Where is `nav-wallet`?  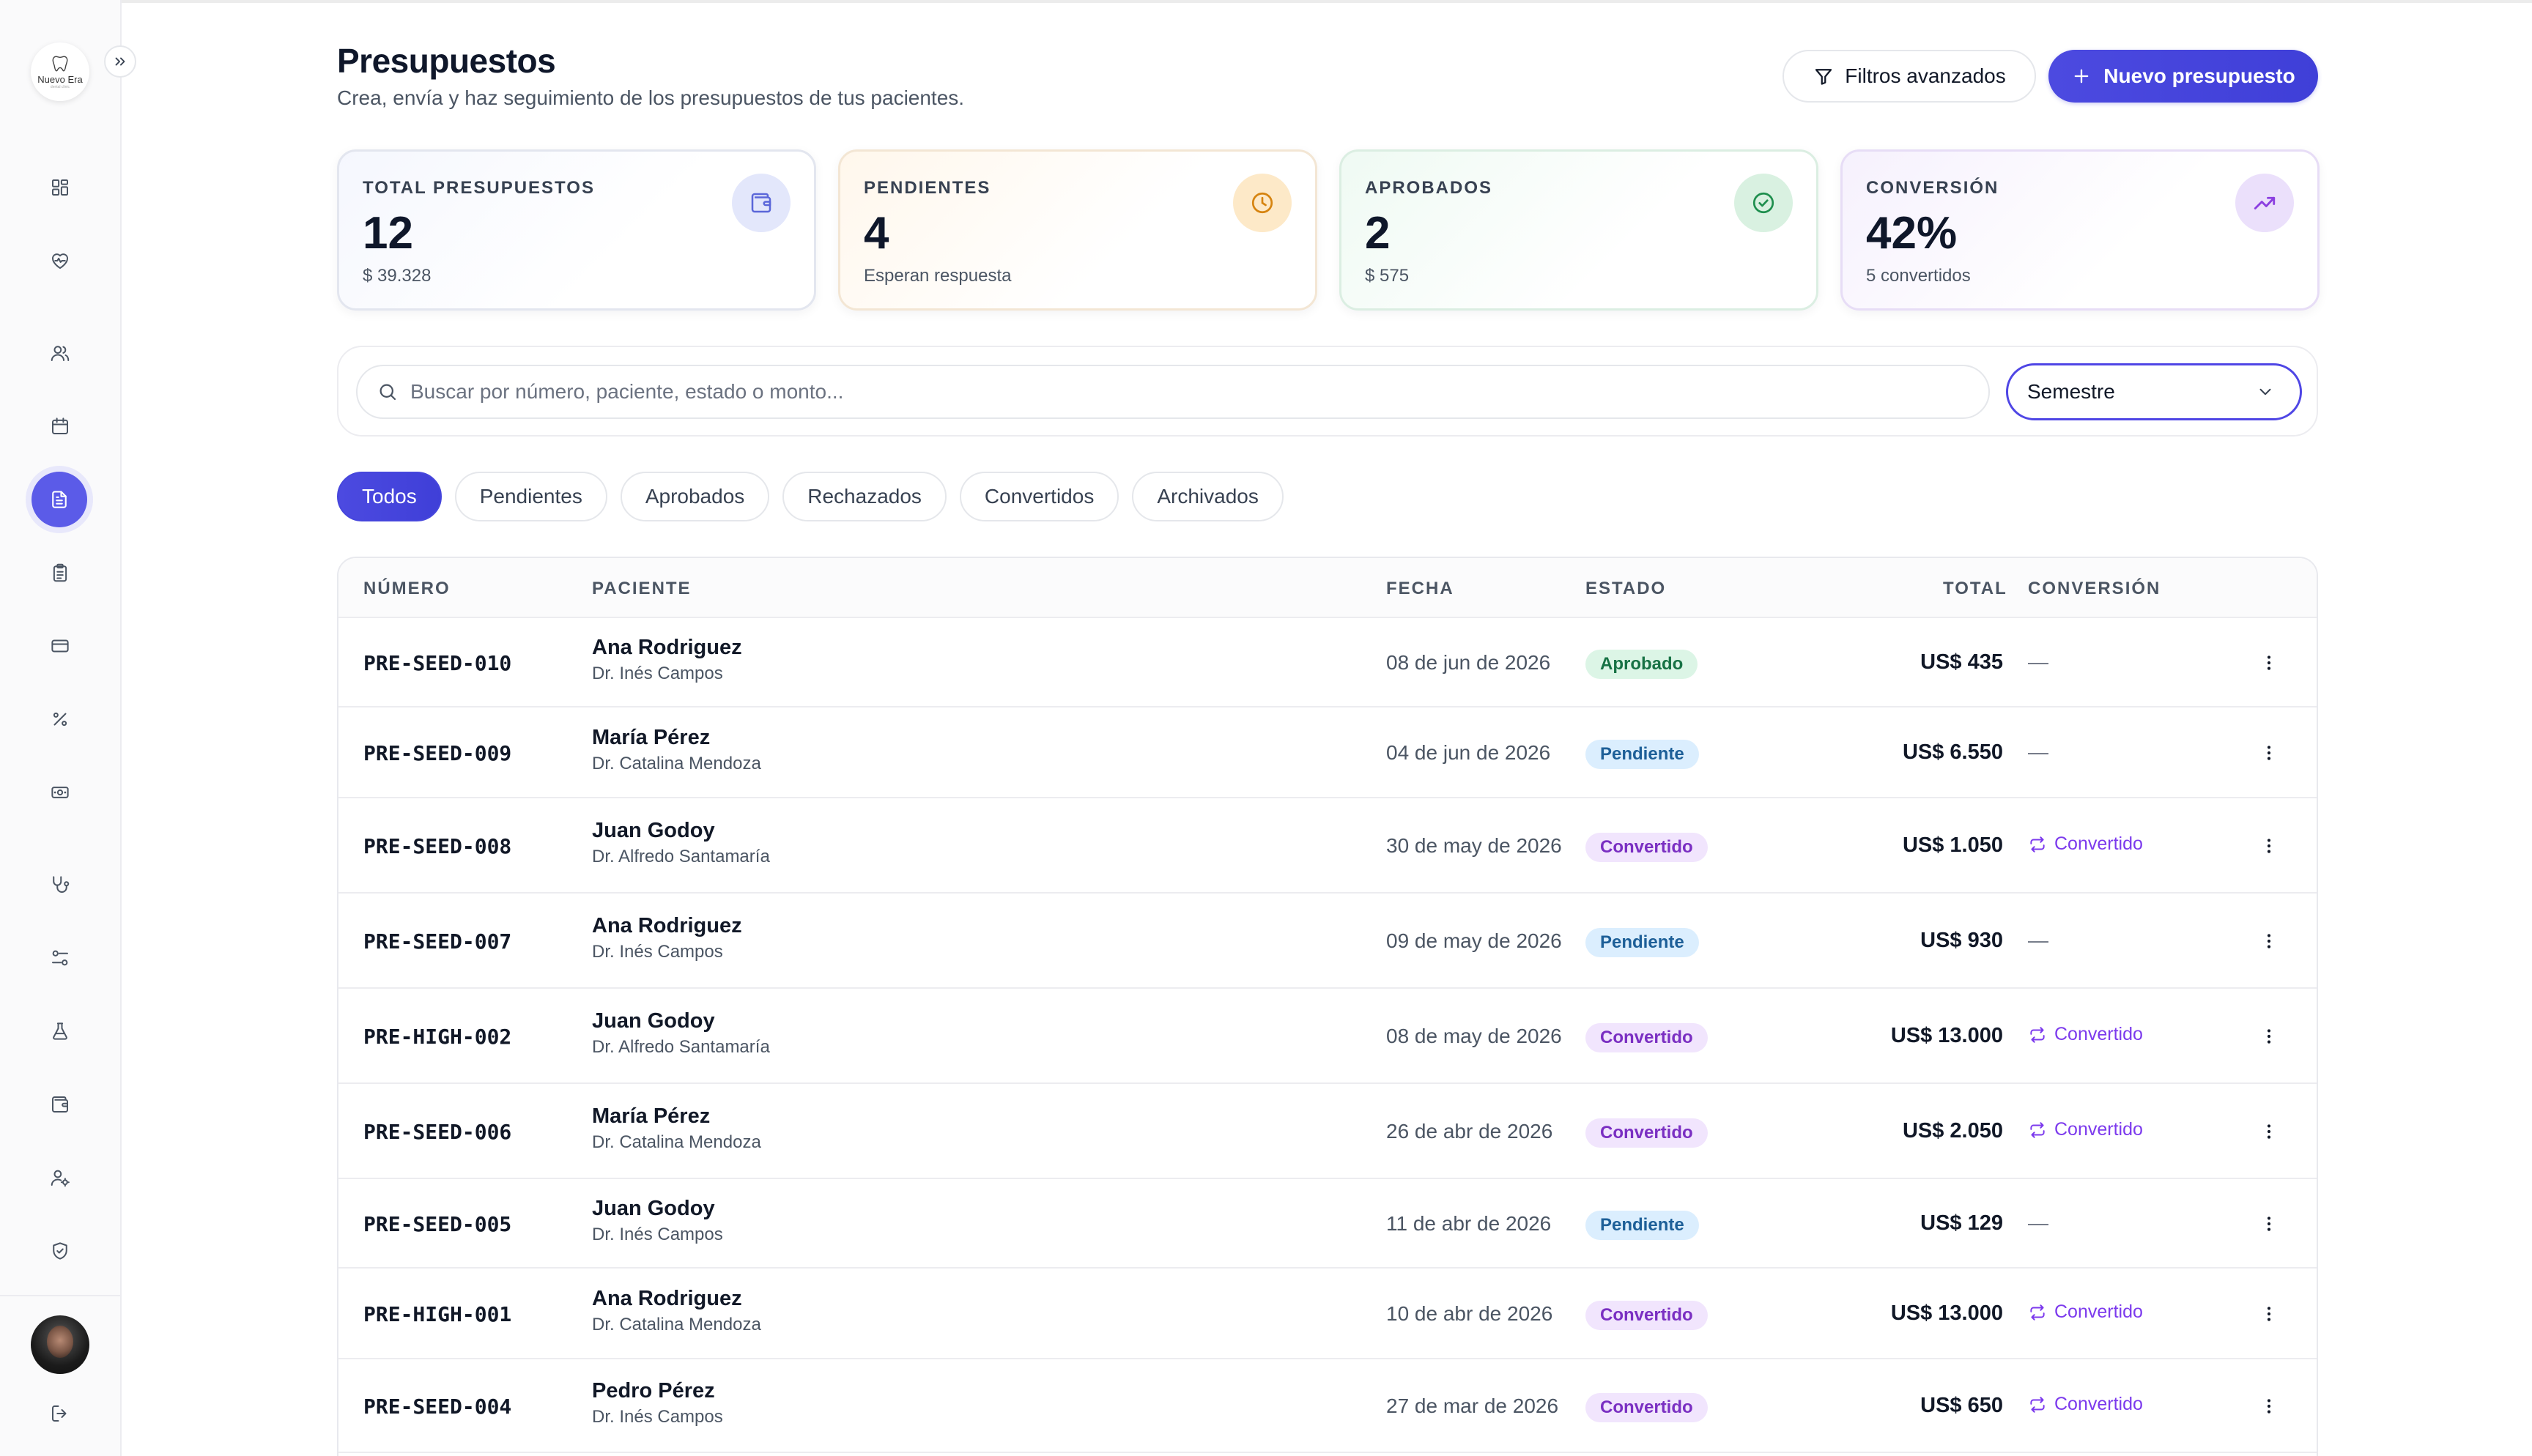 nav-wallet is located at coordinates (60, 1104).